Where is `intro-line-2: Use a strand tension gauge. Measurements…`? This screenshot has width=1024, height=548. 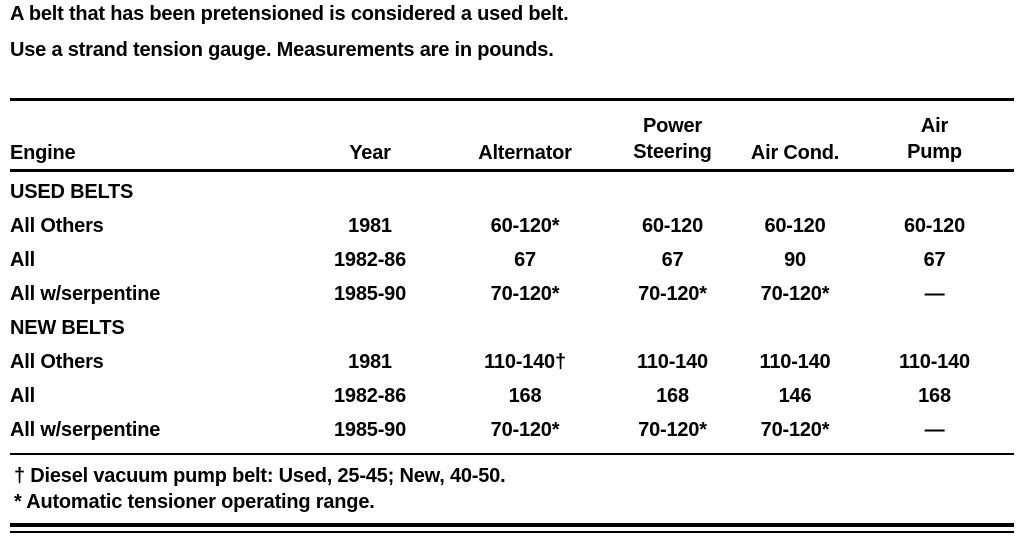 intro-line-2: Use a strand tension gauge. Measurements… is located at coordinates (282, 50).